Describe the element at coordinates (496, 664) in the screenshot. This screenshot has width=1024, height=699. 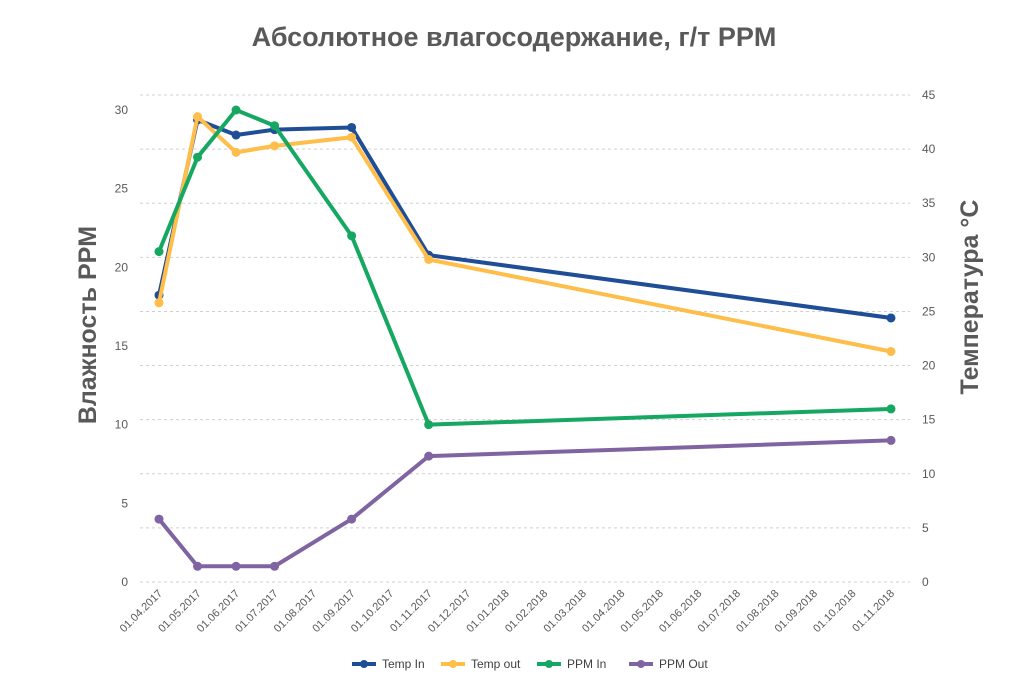
I see `legend-label: Temp out` at that location.